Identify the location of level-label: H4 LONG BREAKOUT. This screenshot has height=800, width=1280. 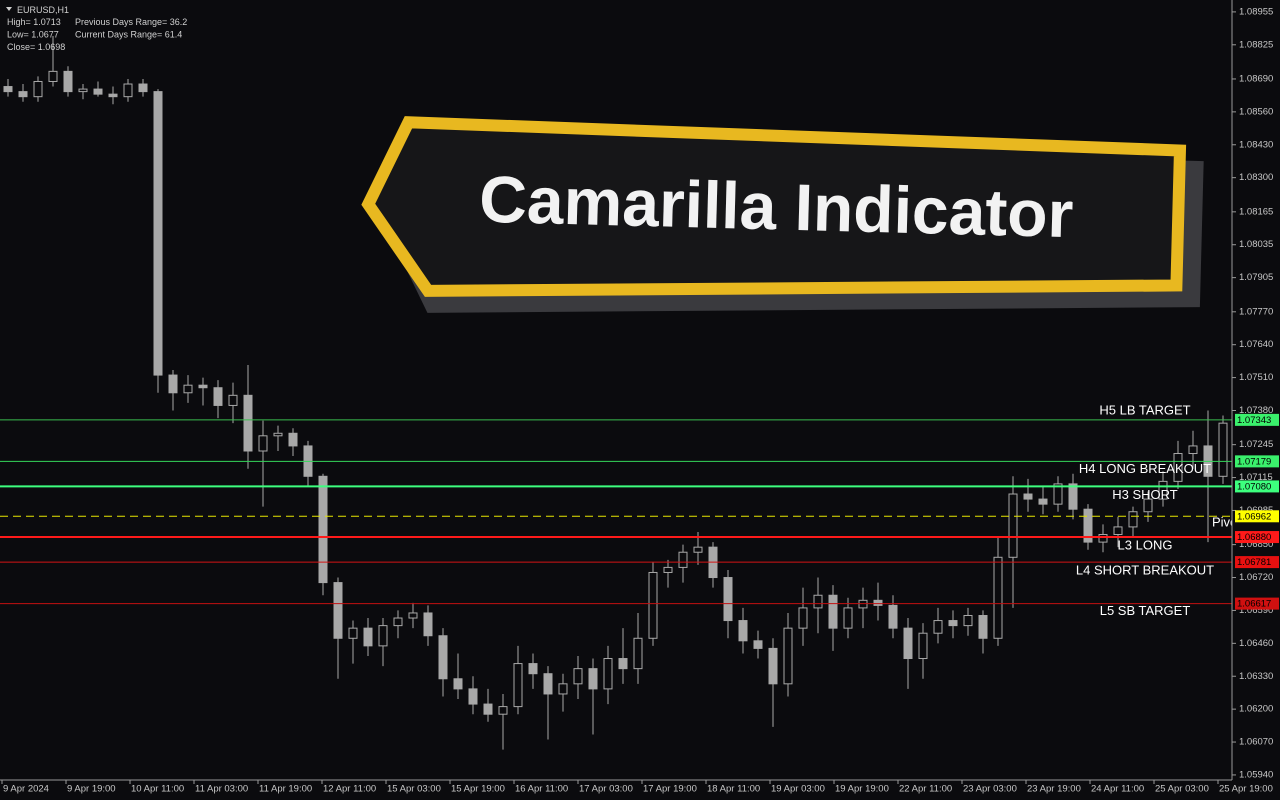
(1145, 468).